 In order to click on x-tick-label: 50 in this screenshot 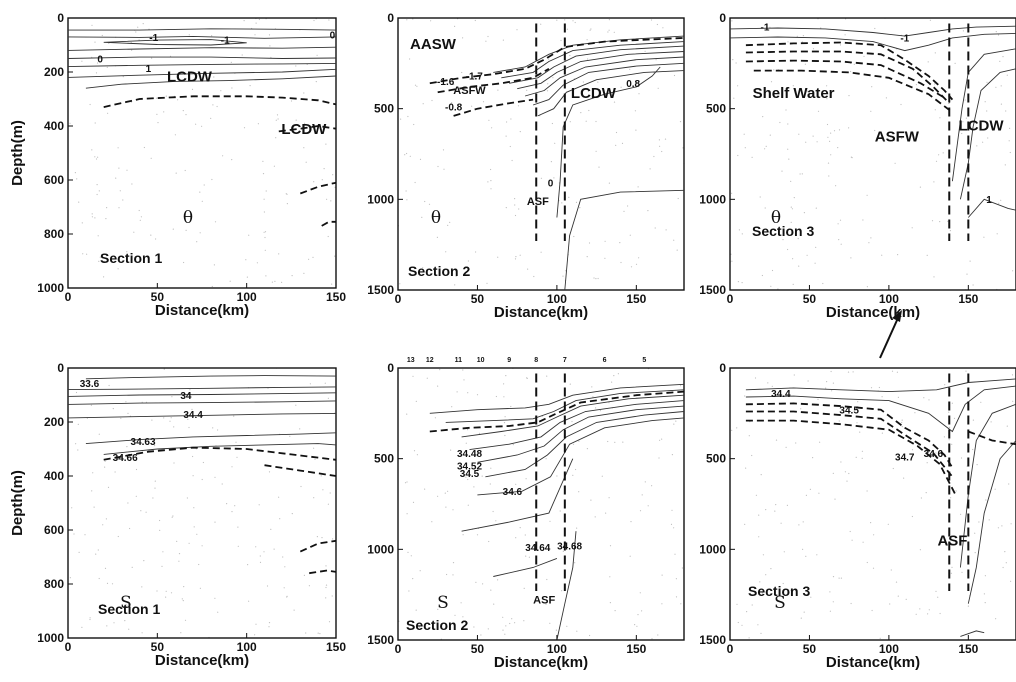, I will do `click(158, 297)`.